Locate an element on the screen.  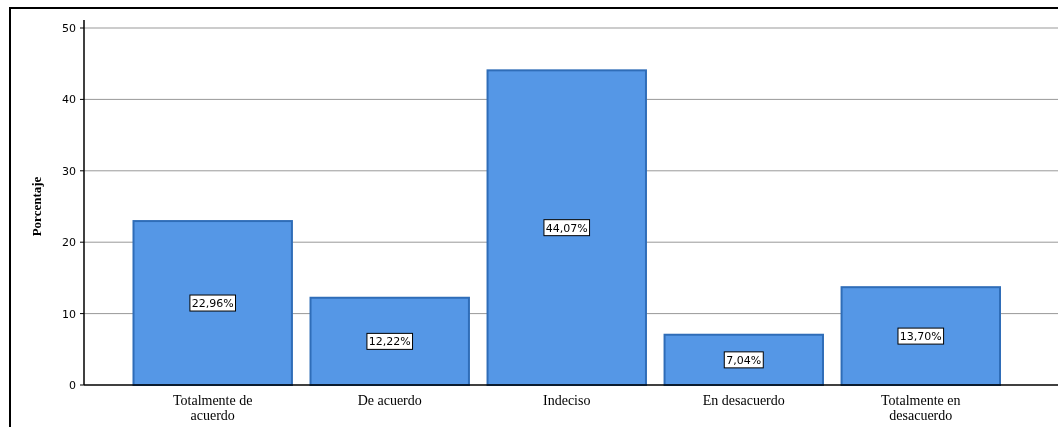
data-label: 44,07% is located at coordinates (566, 228).